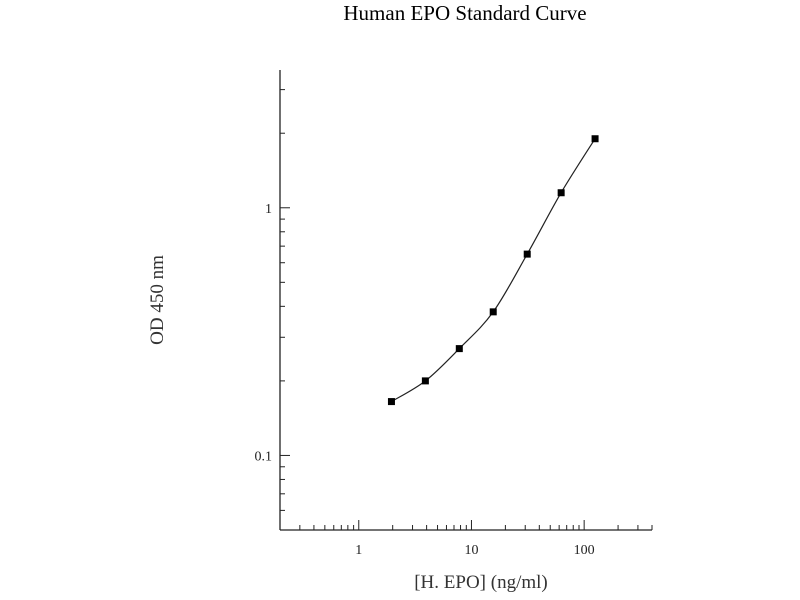 This screenshot has width=800, height=600. What do you see at coordinates (264, 456) in the screenshot?
I see `y-tick-label: 0.1` at bounding box center [264, 456].